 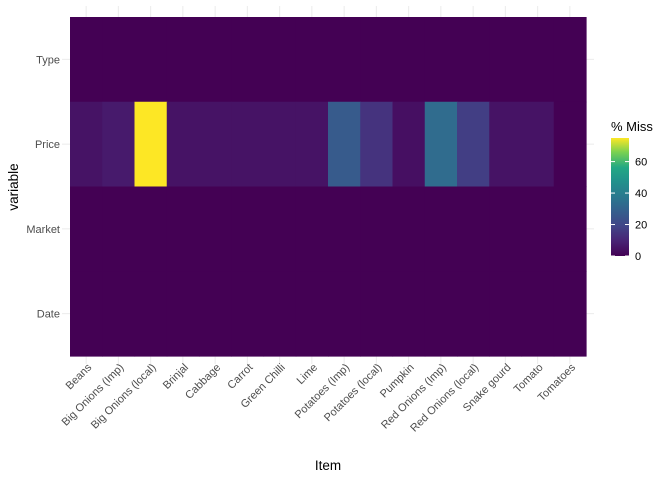 I want to click on y-tick-label: Date, so click(x=48, y=315).